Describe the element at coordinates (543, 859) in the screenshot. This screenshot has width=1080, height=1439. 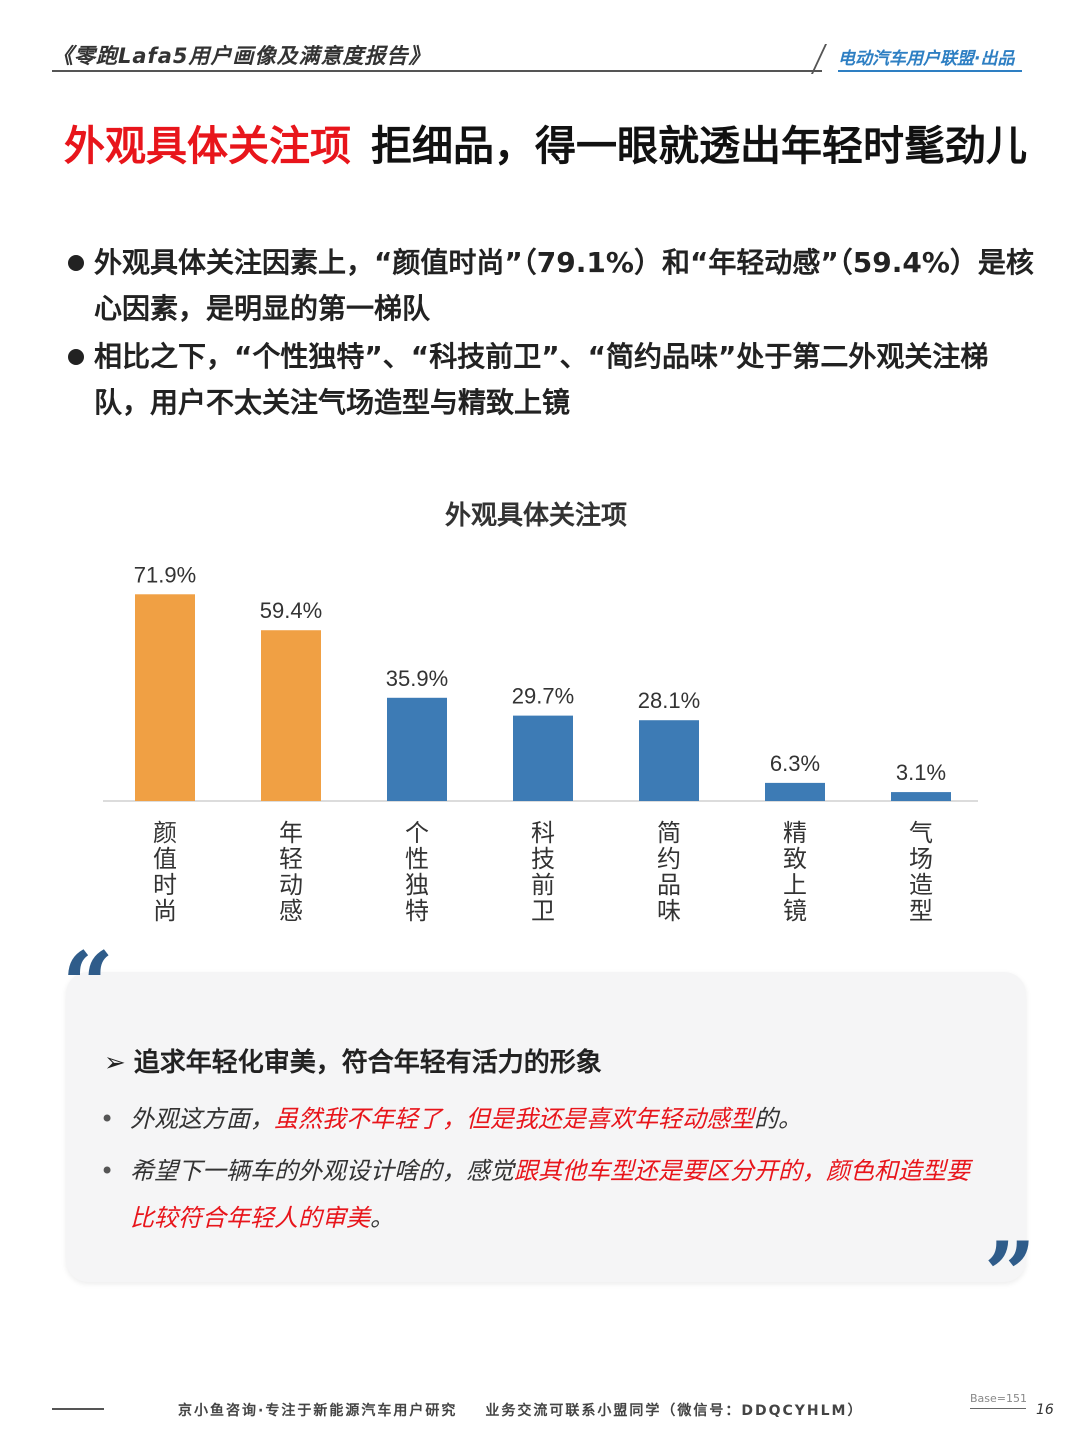
I see `category-label-char: 技` at that location.